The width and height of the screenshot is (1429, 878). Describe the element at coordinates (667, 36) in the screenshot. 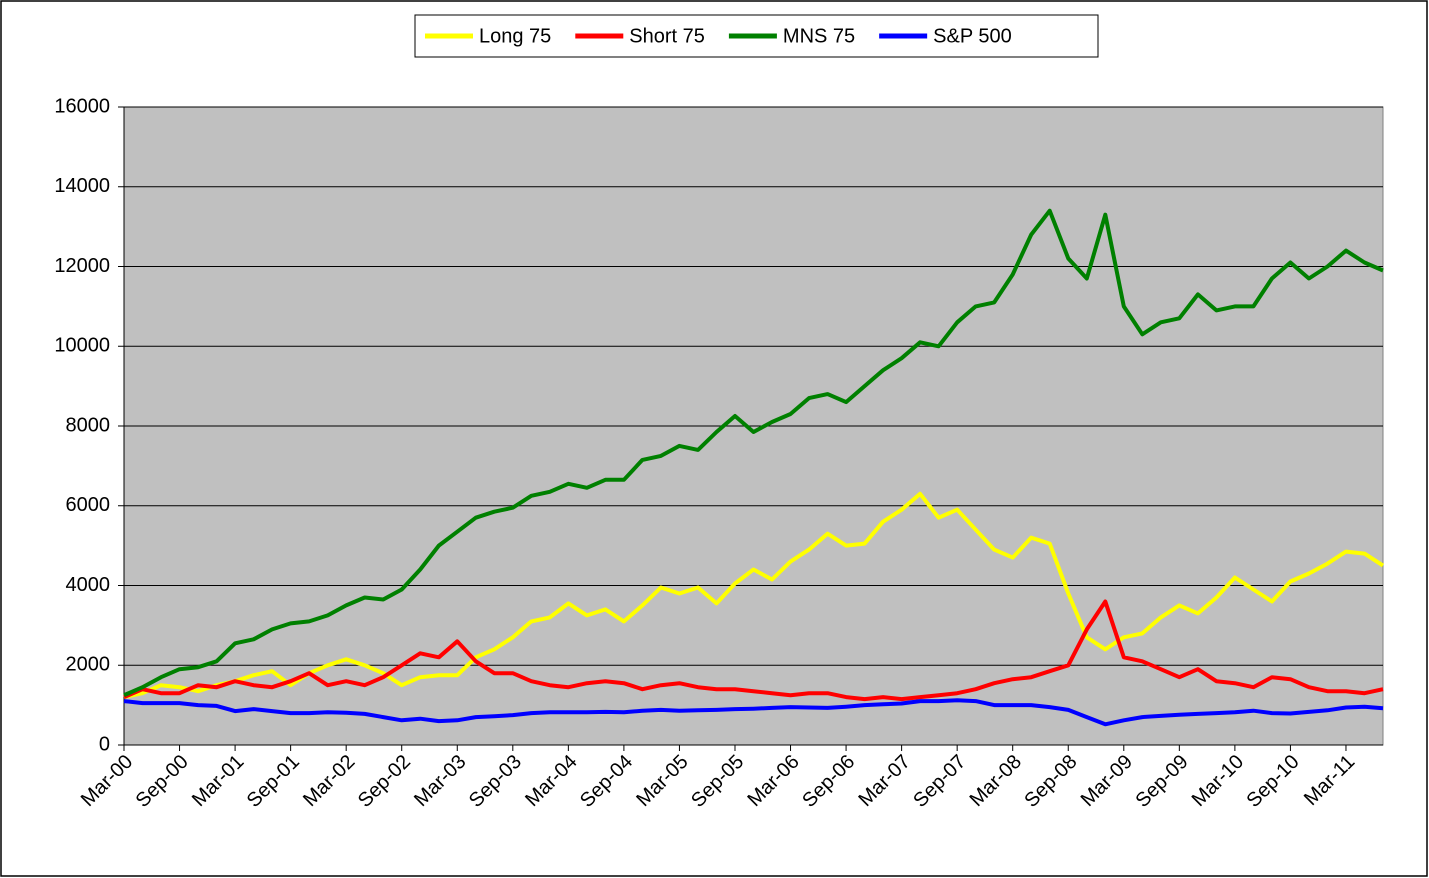

I see `legend-label: Short 75` at that location.